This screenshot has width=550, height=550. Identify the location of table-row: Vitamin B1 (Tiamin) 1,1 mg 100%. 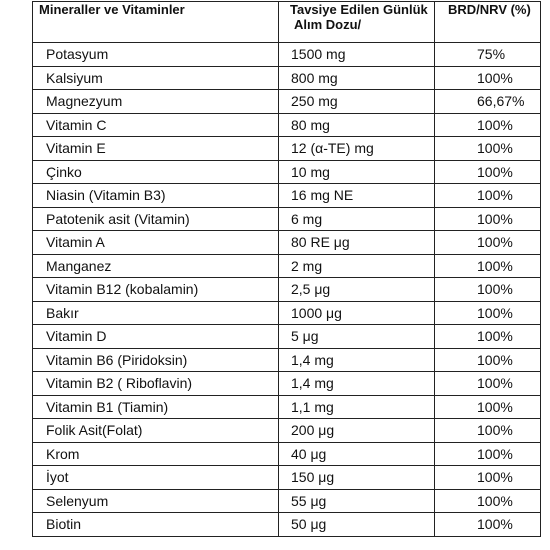
(286, 406).